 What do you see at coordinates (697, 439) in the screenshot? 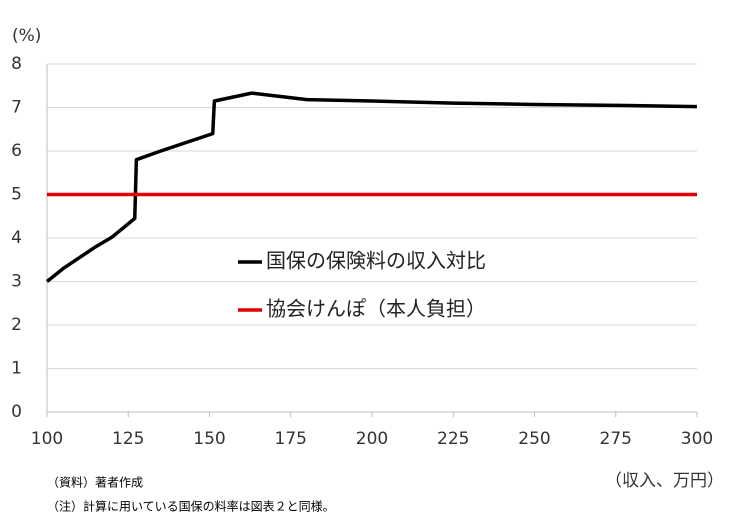
I see `x-tick-label: 300` at bounding box center [697, 439].